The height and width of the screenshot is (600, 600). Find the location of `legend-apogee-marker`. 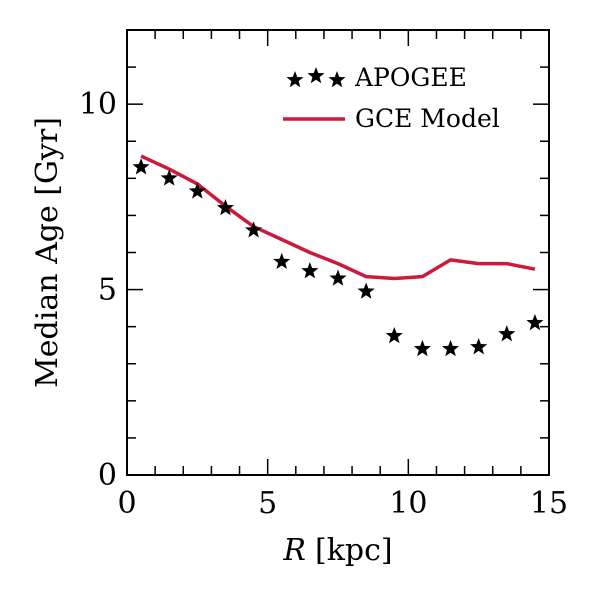

legend-apogee-marker is located at coordinates (316, 77).